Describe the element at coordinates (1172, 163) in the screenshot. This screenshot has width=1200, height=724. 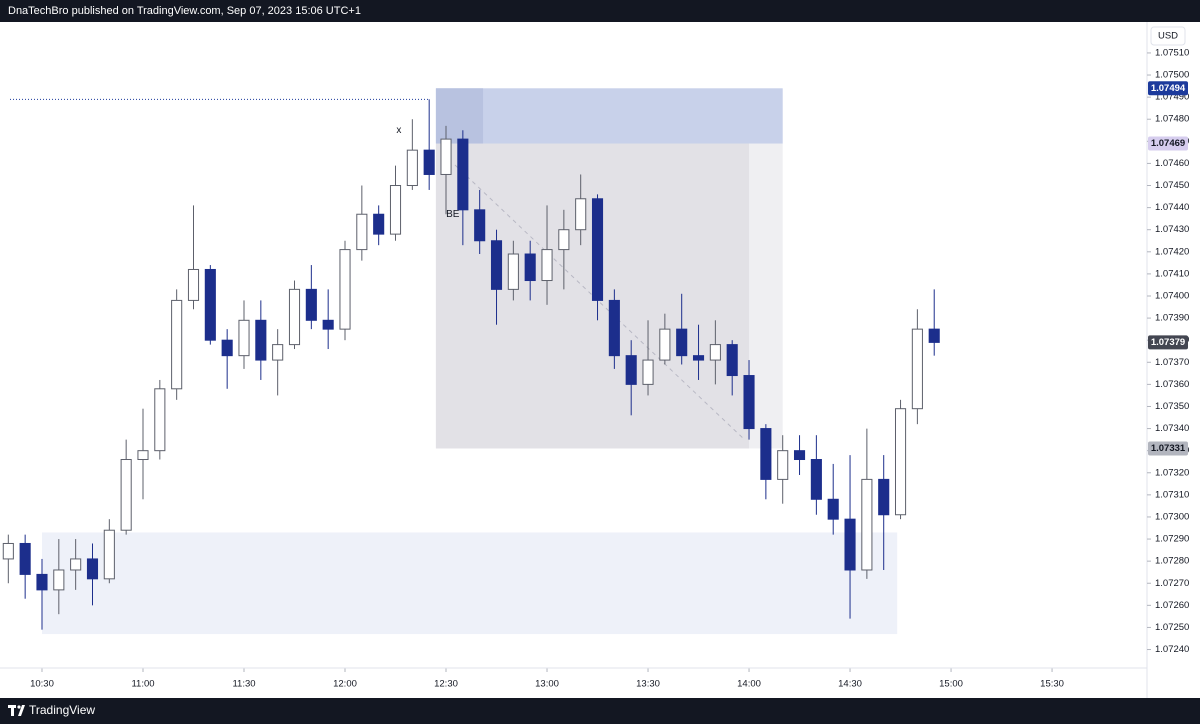
I see `y-tick-label: 1.07460` at that location.